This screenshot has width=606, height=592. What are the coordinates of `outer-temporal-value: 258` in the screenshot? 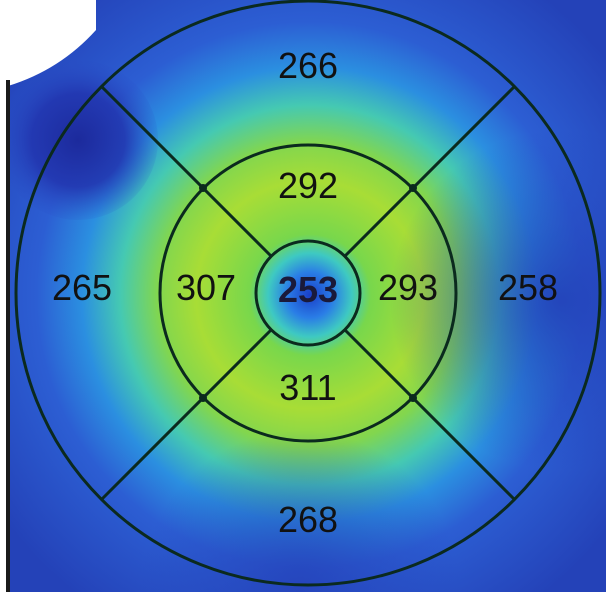 It's located at (528, 287).